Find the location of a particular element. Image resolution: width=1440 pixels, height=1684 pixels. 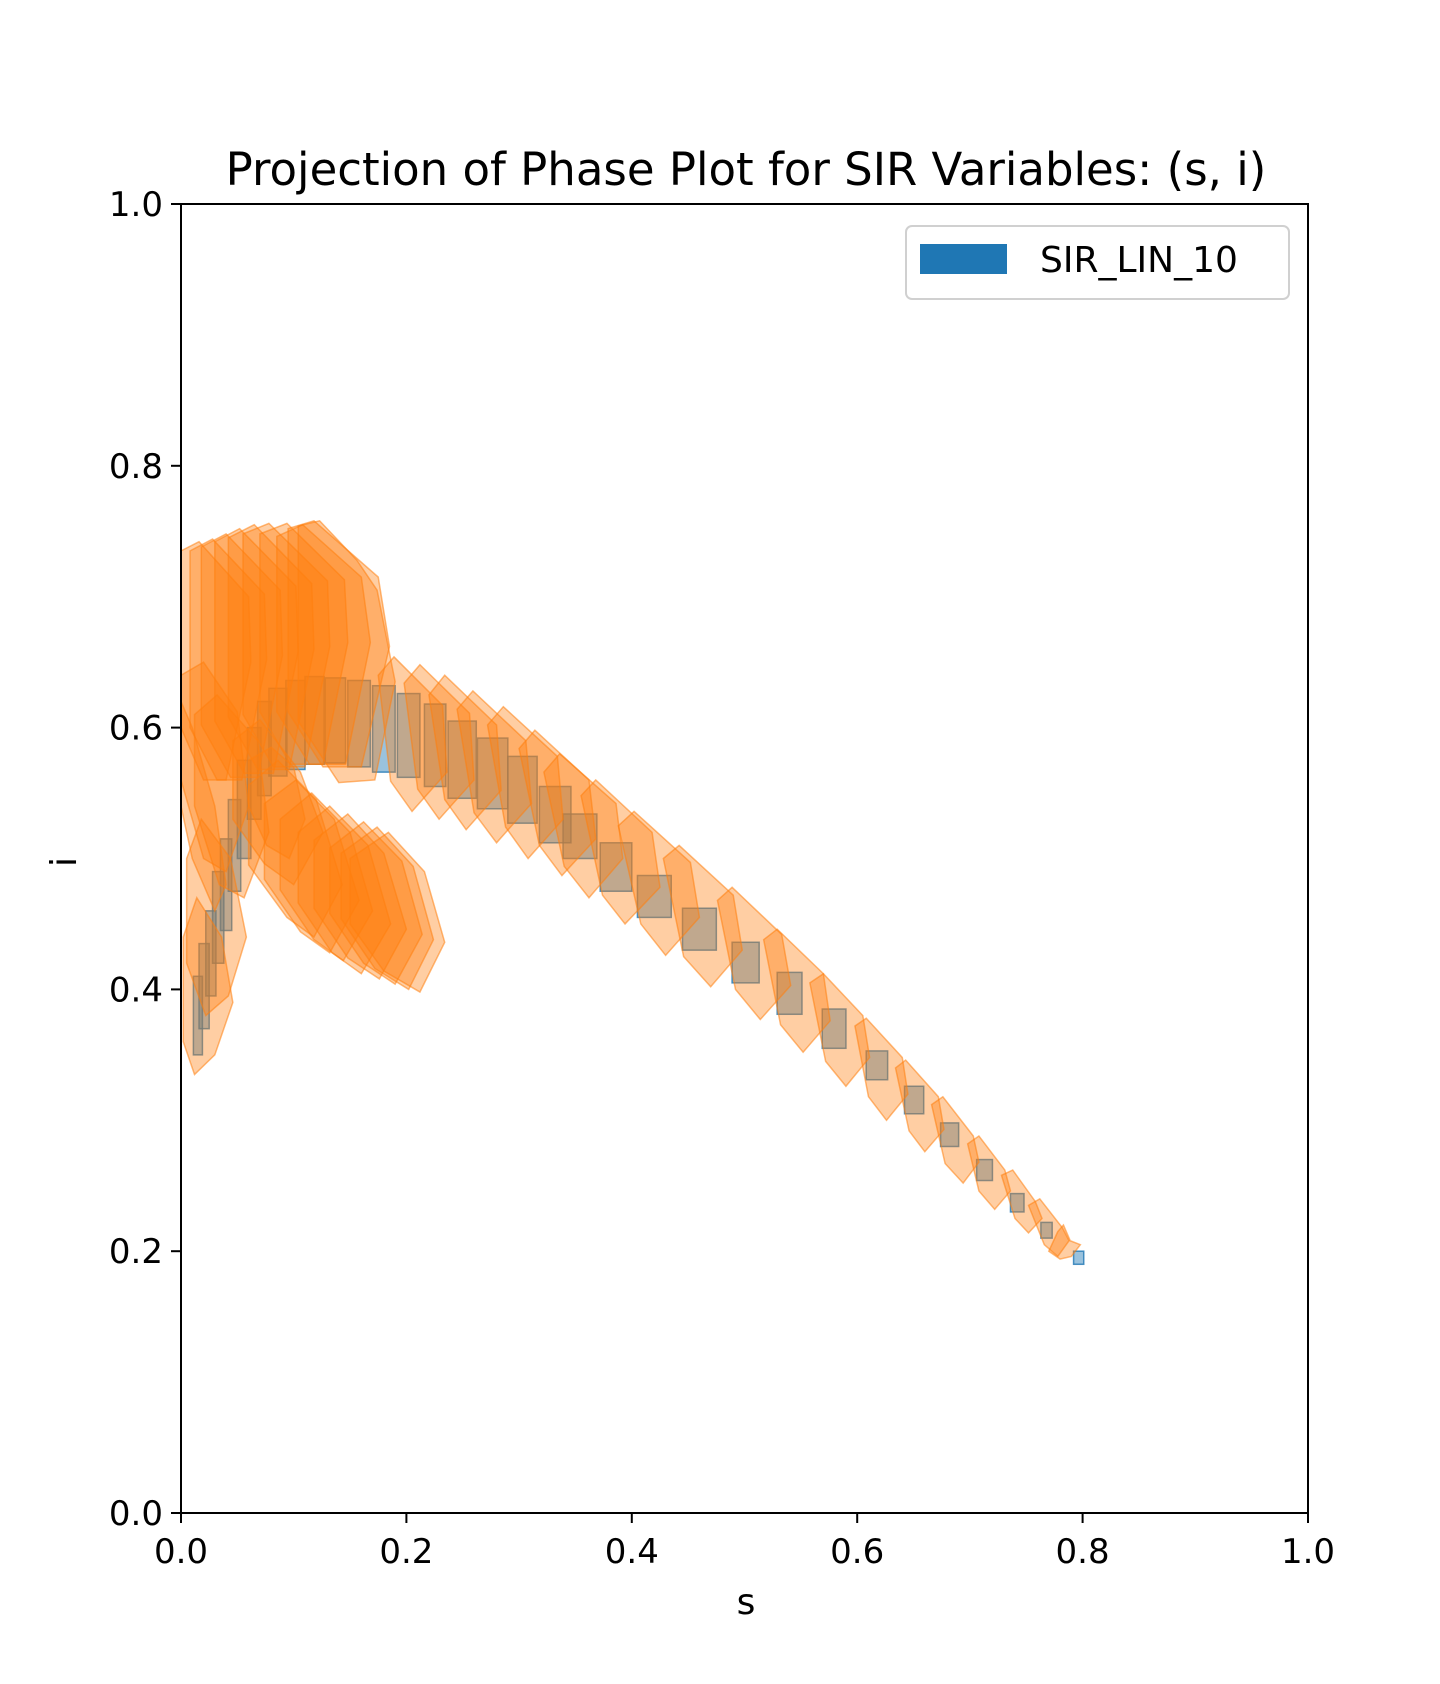

y-tick-label-1: 0.2 is located at coordinates (136, 1252).